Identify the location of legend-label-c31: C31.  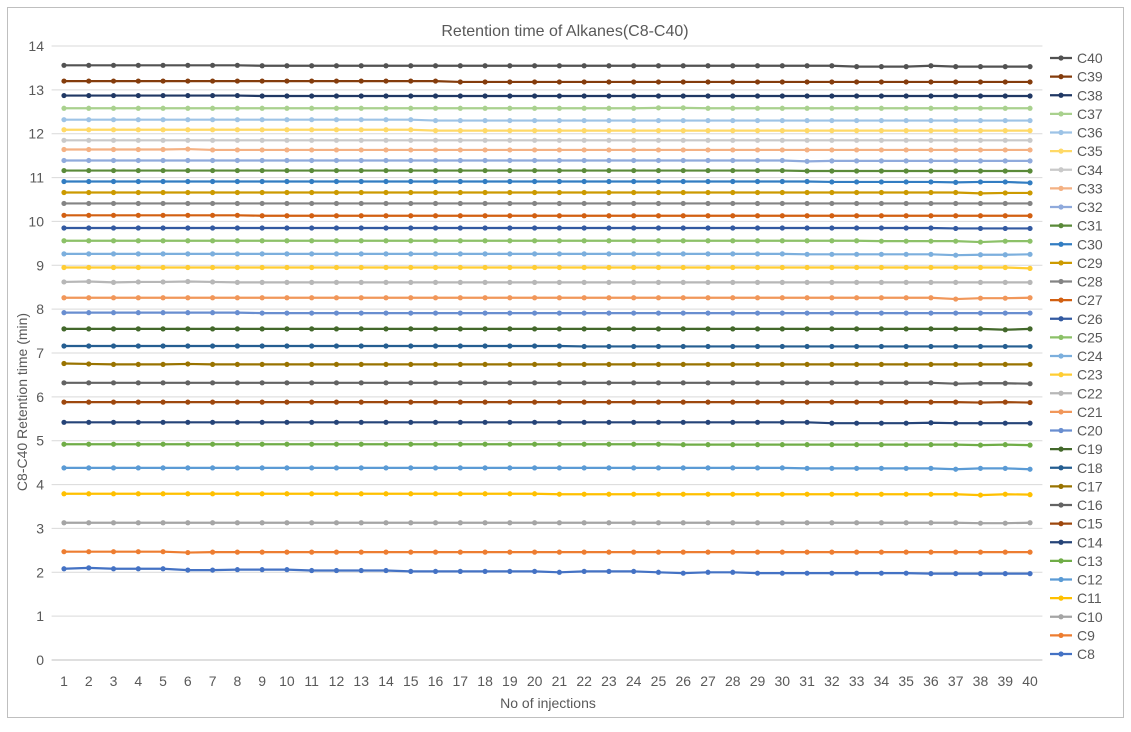
(1090, 226).